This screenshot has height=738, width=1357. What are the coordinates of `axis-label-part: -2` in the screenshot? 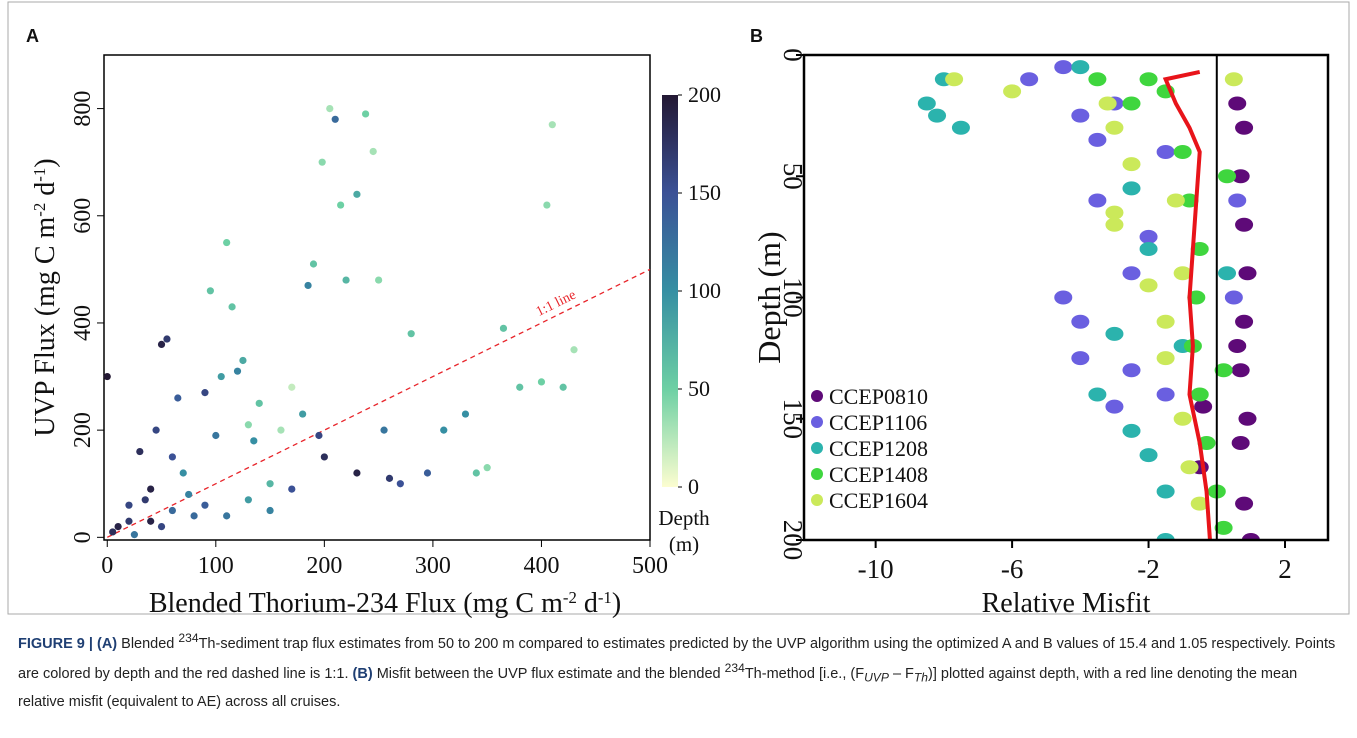 It's located at (39, 210).